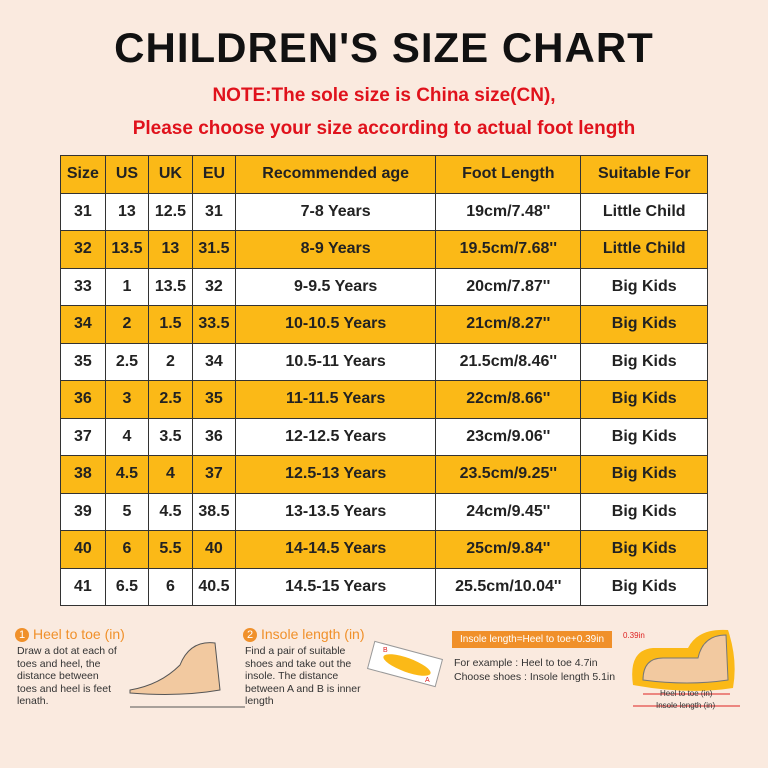 The height and width of the screenshot is (768, 768). I want to click on table-cell: 12.5-13 Years, so click(336, 474).